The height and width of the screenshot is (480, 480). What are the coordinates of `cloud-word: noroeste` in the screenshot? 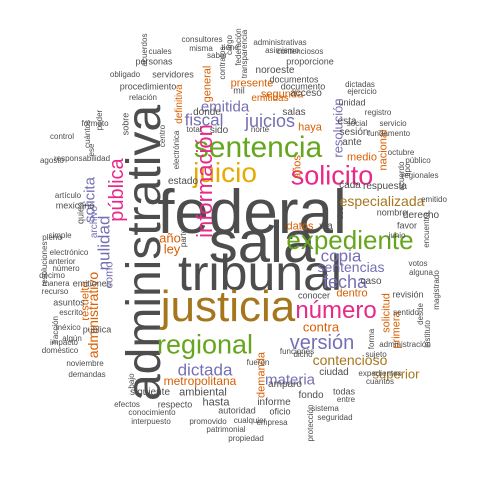 It's located at (275, 70).